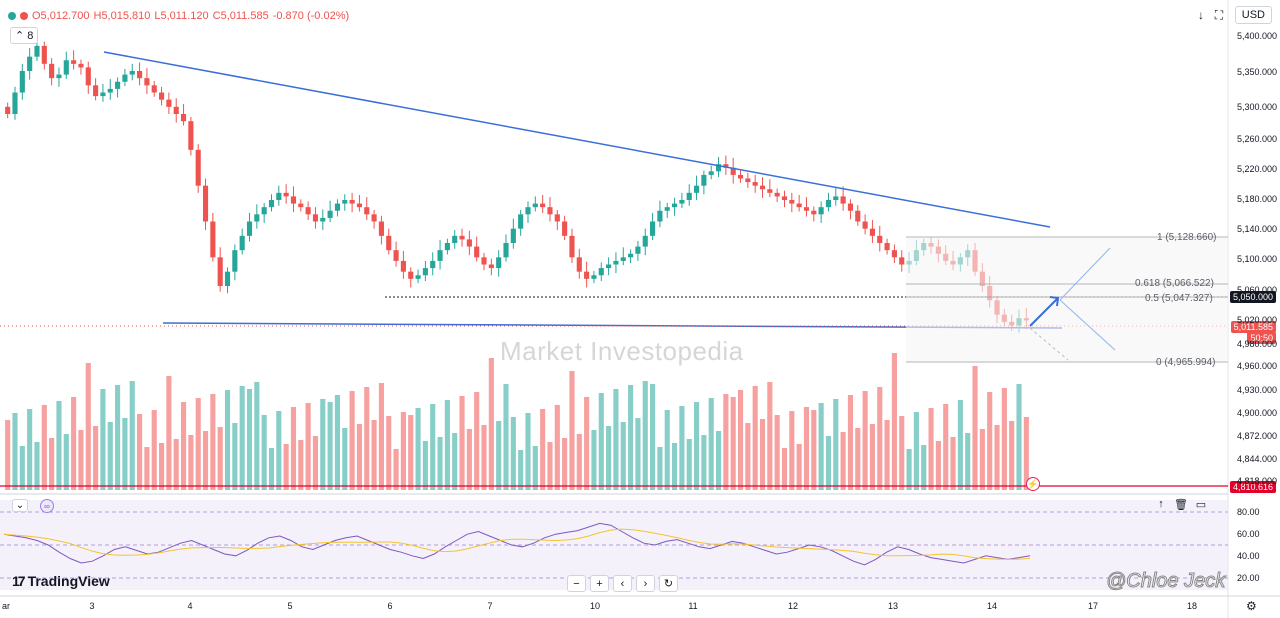  I want to click on fullscreen-icon: ⛶, so click(1219, 14).